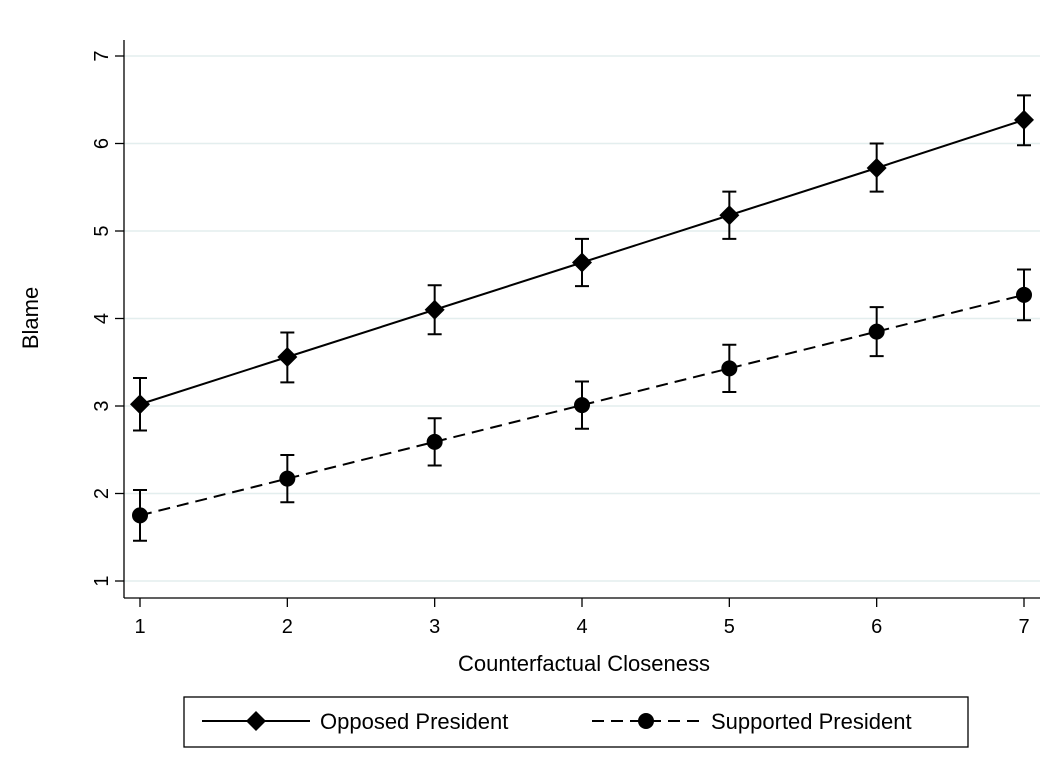 The width and height of the screenshot is (1058, 774). What do you see at coordinates (102, 143) in the screenshot?
I see `y-tick-label: 6` at bounding box center [102, 143].